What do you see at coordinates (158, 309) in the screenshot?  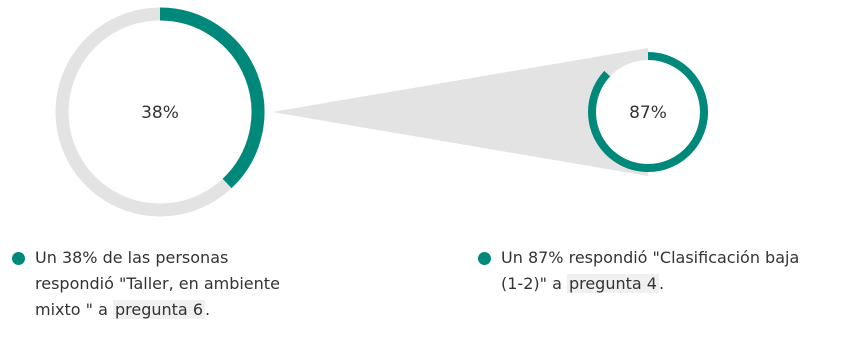 I see `question-6-link: pregunta 6` at bounding box center [158, 309].